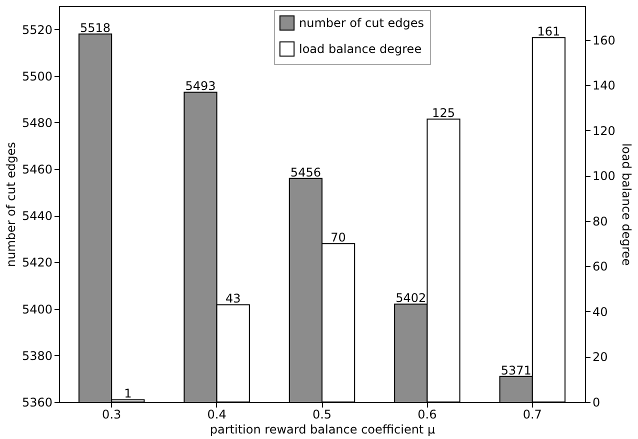 The height and width of the screenshot is (439, 638). What do you see at coordinates (305, 172) in the screenshot?
I see `data-label: 5456` at bounding box center [305, 172].